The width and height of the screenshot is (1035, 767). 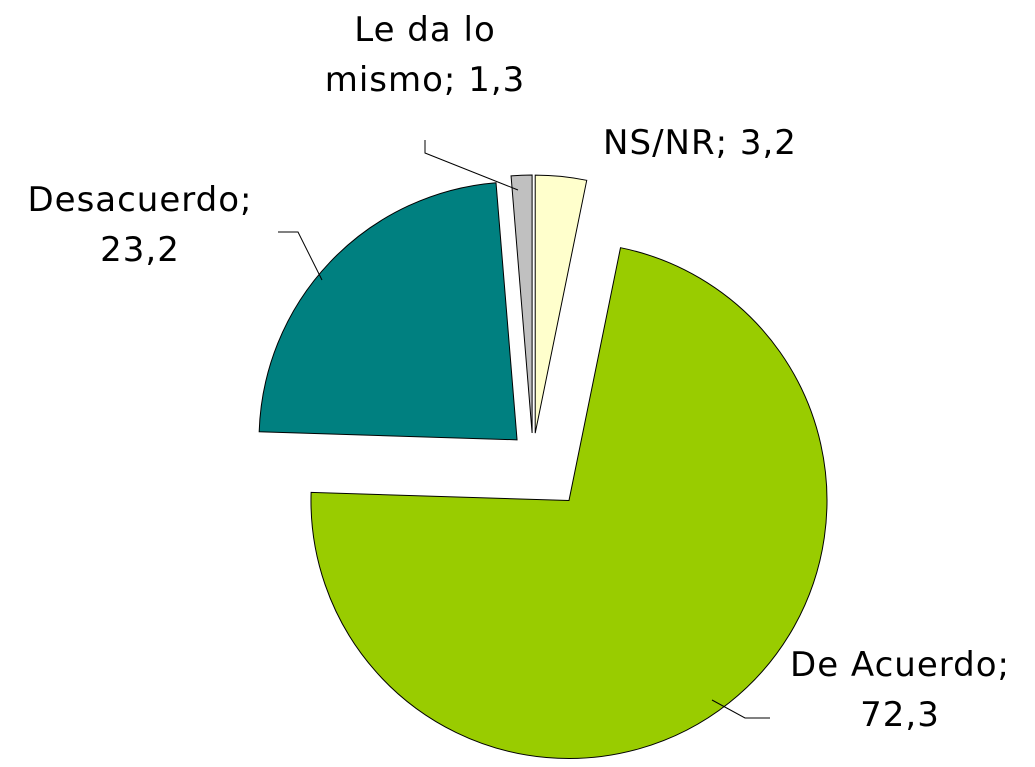 I want to click on slice-name: Le da lo mismo, so click(x=410, y=55).